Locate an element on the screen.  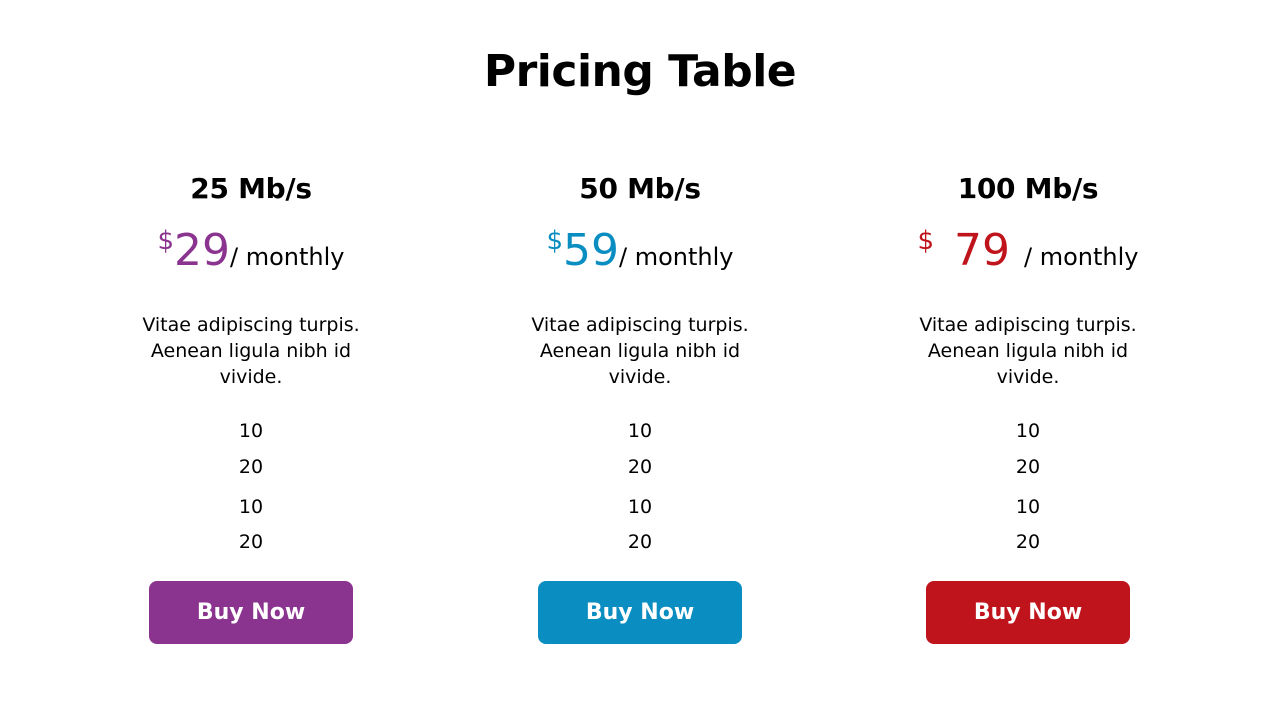
plan-speed: 100 Mb/s is located at coordinates (1028, 188).